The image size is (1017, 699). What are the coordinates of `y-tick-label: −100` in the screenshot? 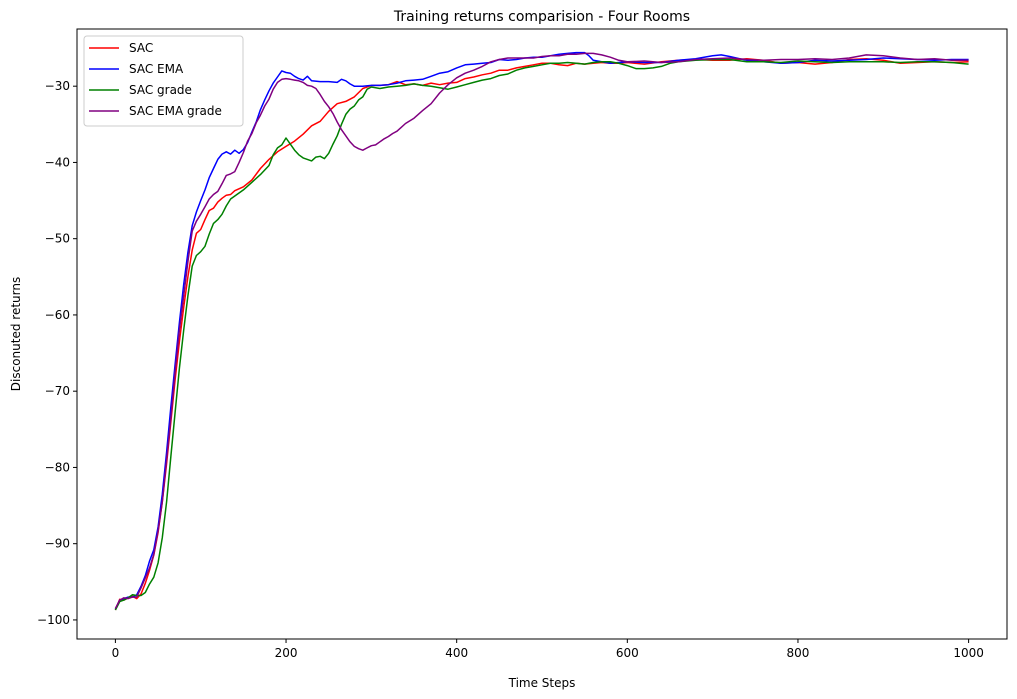 It's located at (53, 620).